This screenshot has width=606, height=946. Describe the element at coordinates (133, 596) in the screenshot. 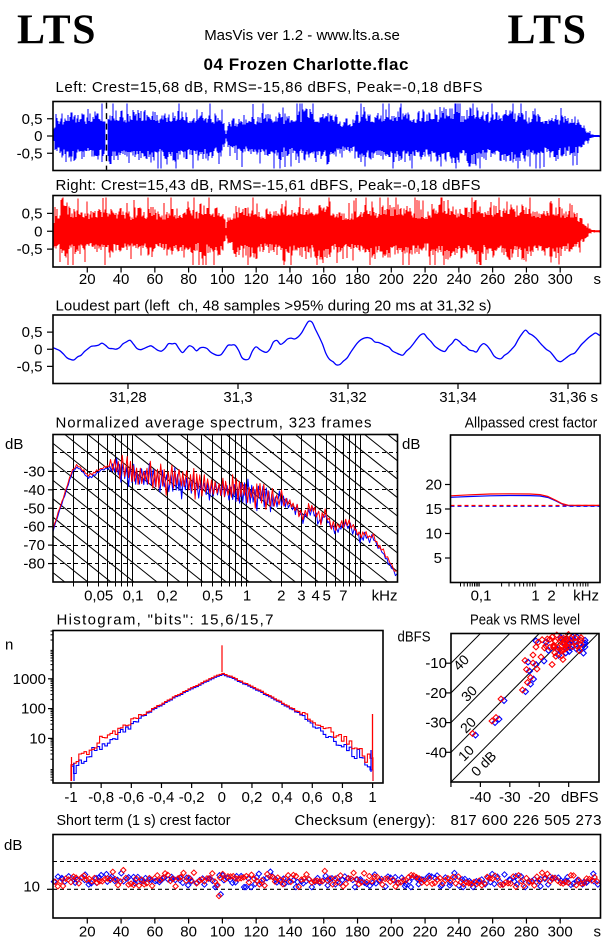

I see `svg-text: 0,1` at that location.